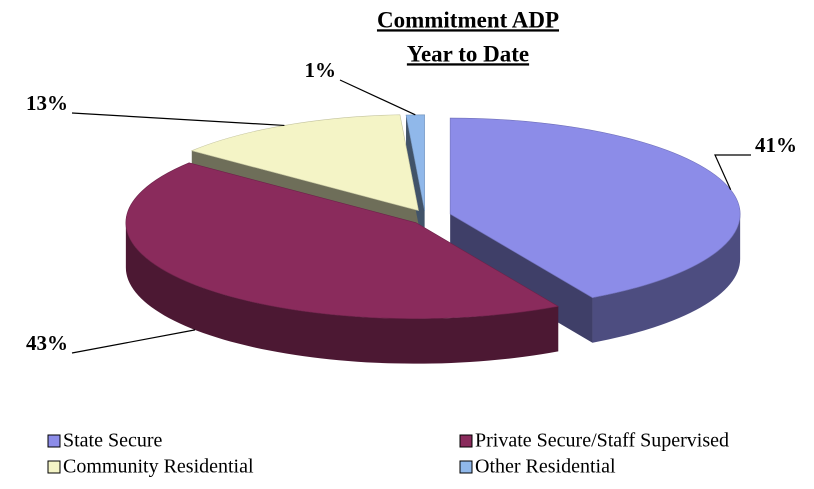  What do you see at coordinates (158, 467) in the screenshot?
I see `legend-label: Community Residential` at bounding box center [158, 467].